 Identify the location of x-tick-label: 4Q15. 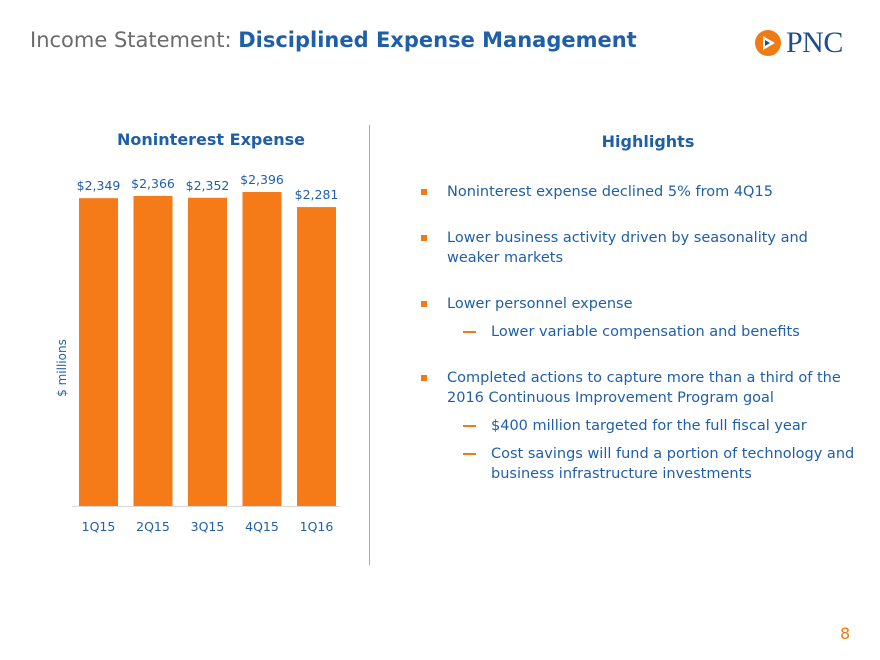
(262, 526).